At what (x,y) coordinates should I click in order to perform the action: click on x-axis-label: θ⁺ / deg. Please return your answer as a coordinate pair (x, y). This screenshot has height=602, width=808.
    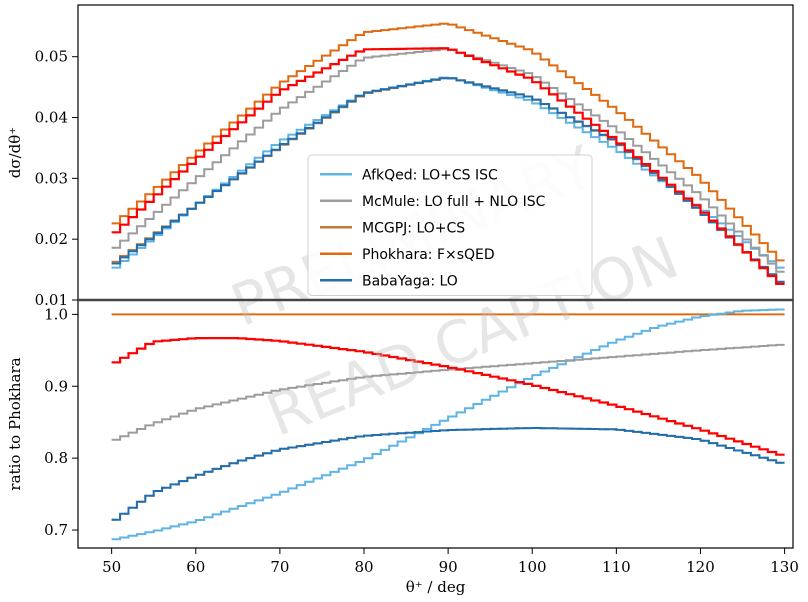
    Looking at the image, I should click on (436, 587).